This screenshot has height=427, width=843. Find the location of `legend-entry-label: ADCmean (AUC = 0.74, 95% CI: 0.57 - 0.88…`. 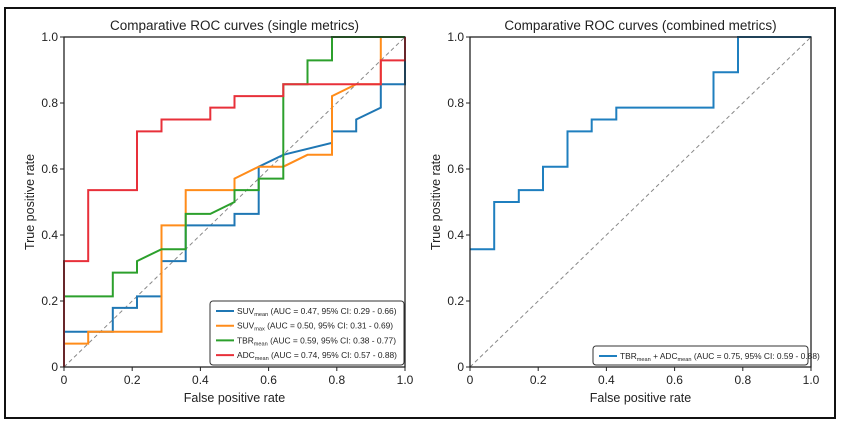

legend-entry-label: ADCmean (AUC = 0.74, 95% CI: 0.57 - 0.88… is located at coordinates (317, 356).